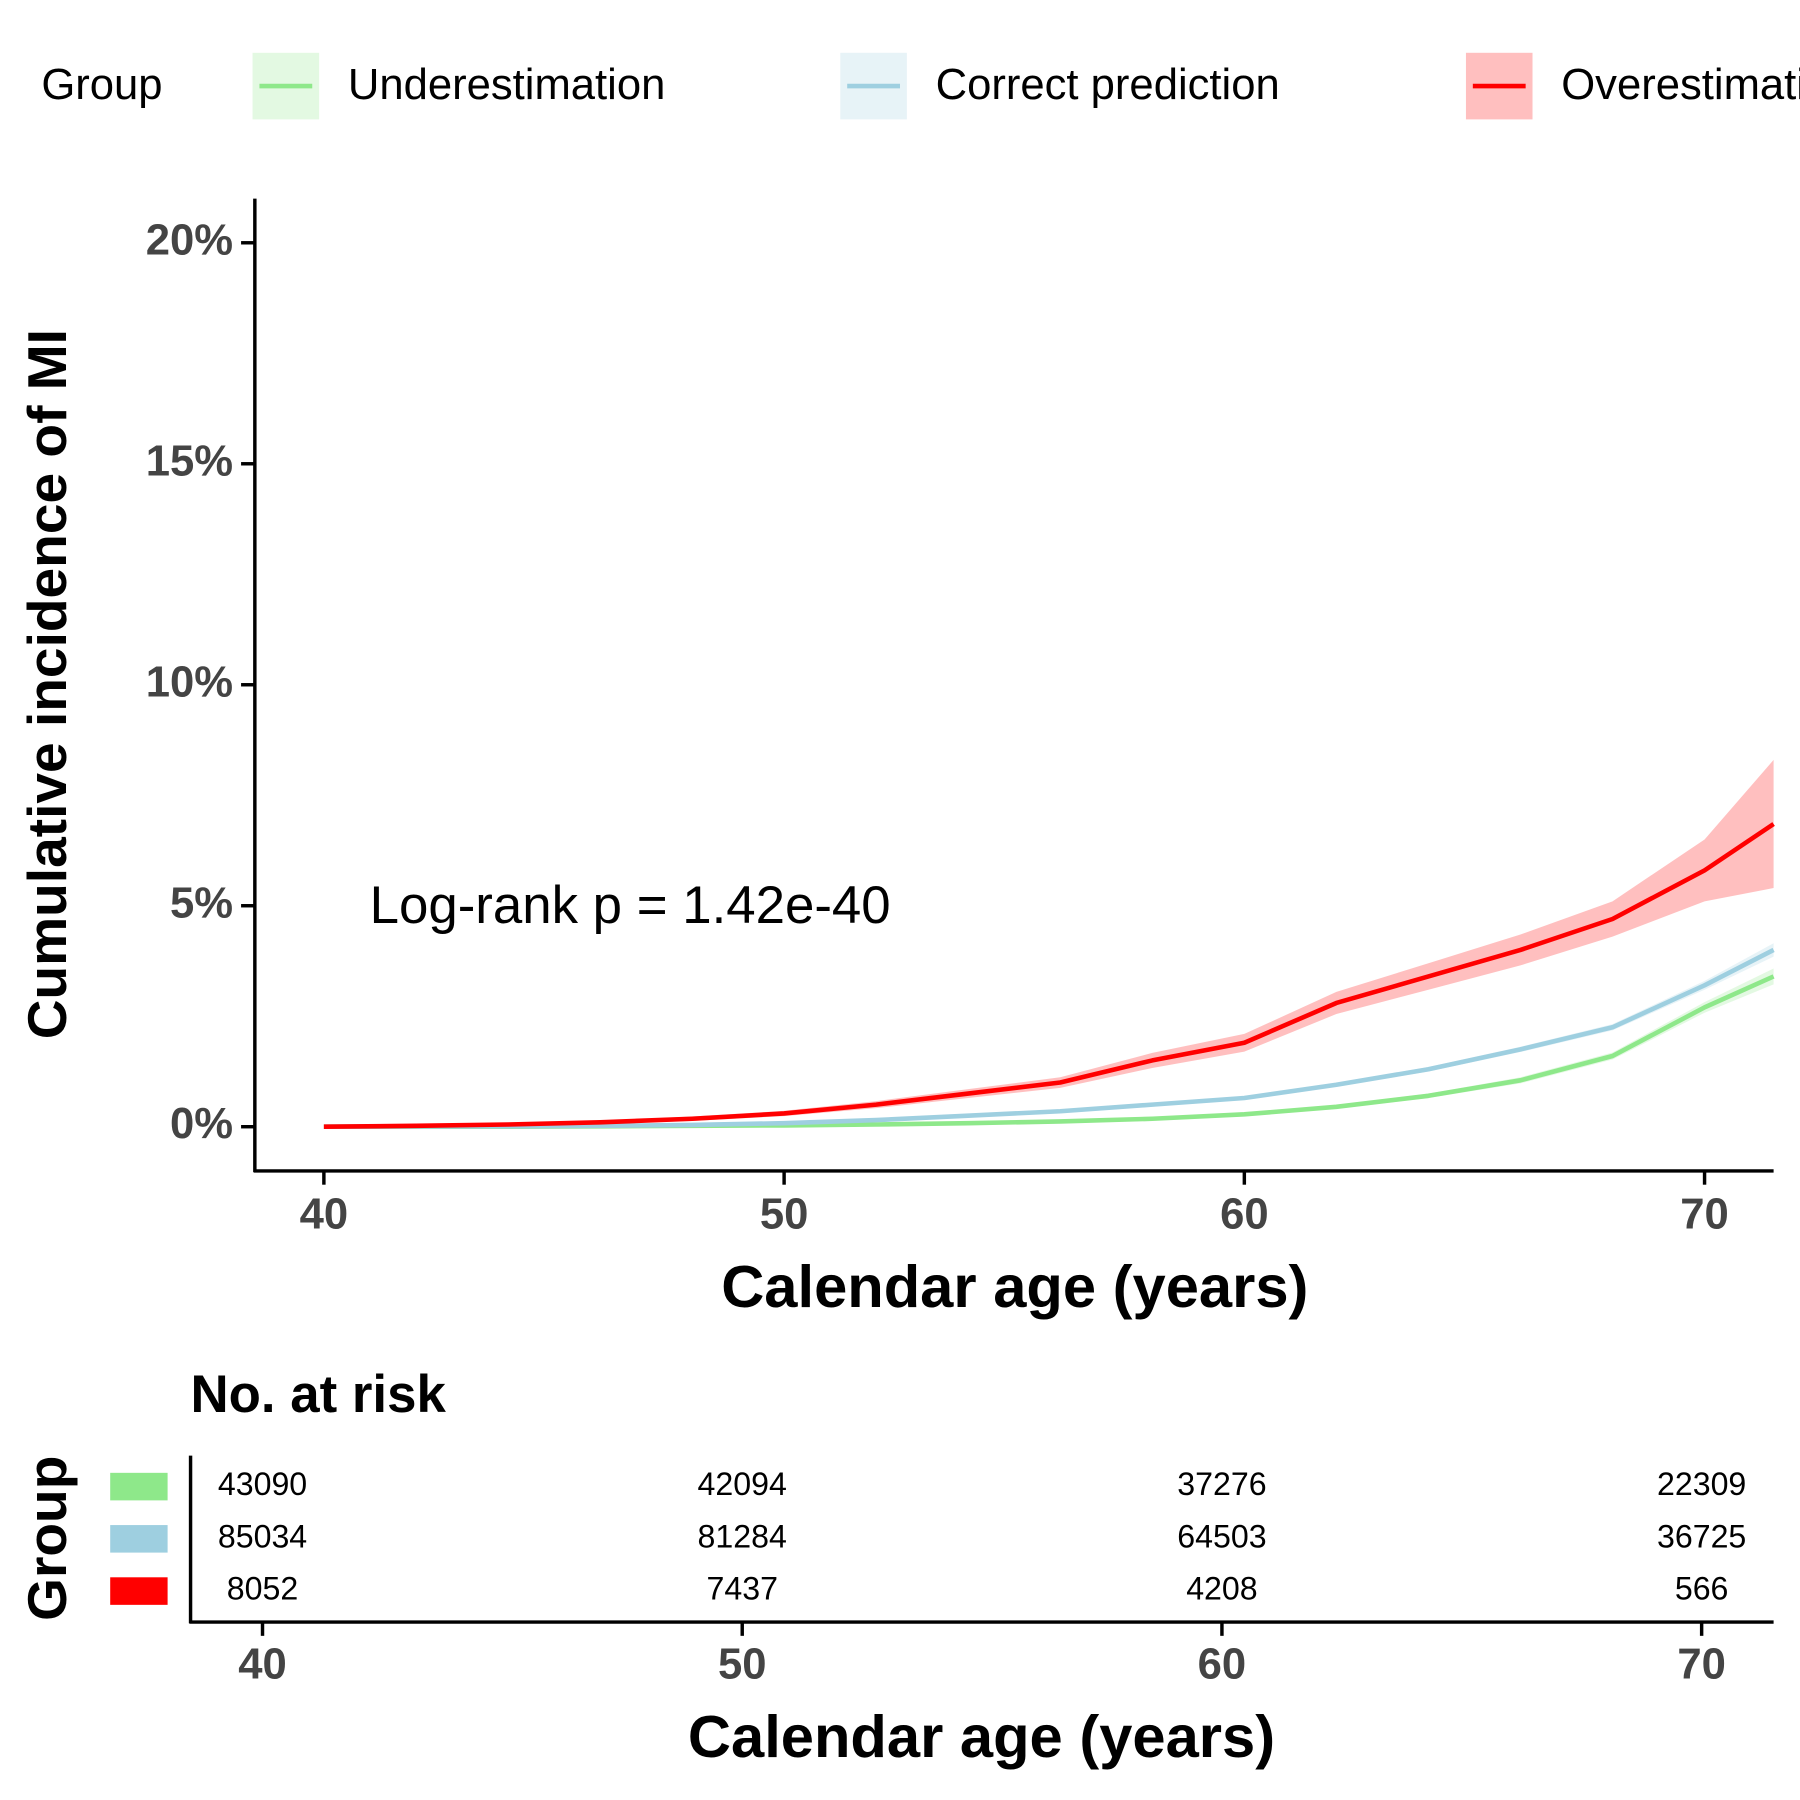 The width and height of the screenshot is (1800, 1800). I want to click on at-risk-count: 85034, so click(262, 1536).